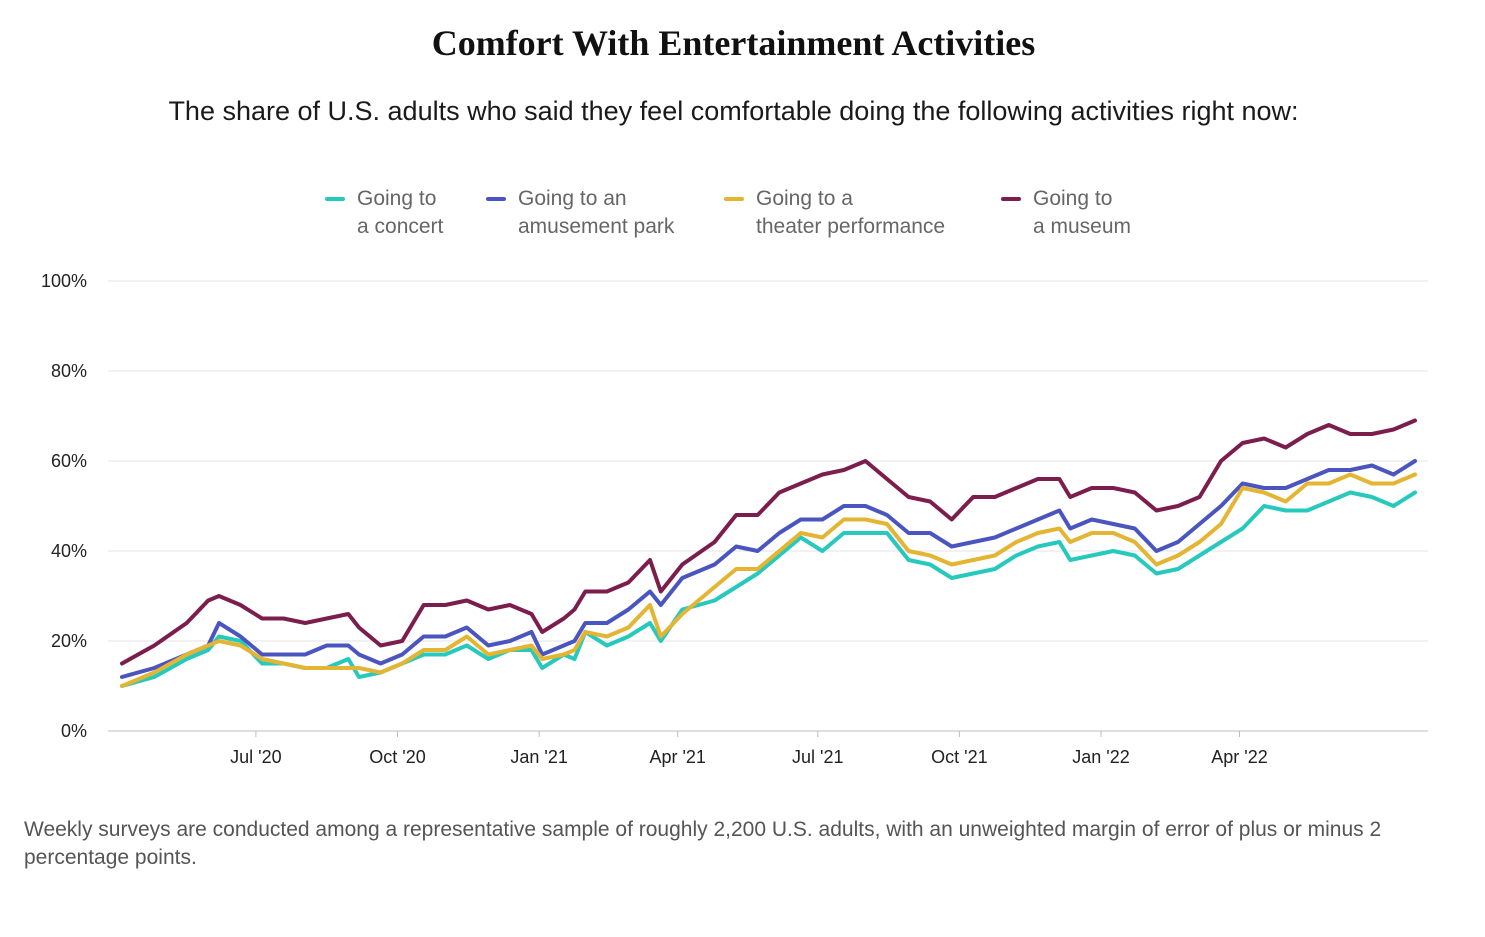  Describe the element at coordinates (596, 212) in the screenshot. I see `legend-label-amusement-park: Going to an amusement park` at that location.